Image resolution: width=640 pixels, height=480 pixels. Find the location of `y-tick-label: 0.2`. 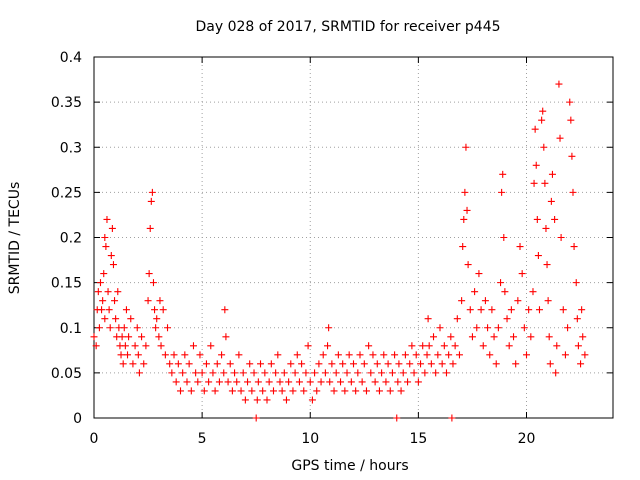

y-tick-label: 0.2 is located at coordinates (71, 239).